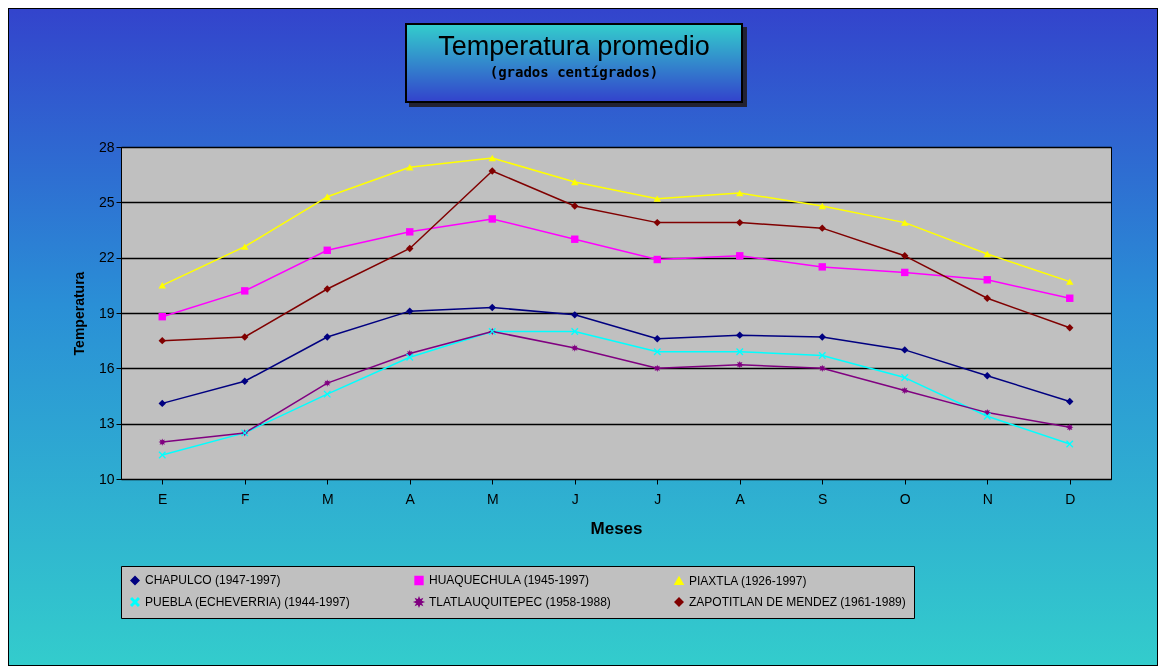 The width and height of the screenshot is (1165, 671). Describe the element at coordinates (106, 257) in the screenshot. I see `y-tick-label: 22` at that location.